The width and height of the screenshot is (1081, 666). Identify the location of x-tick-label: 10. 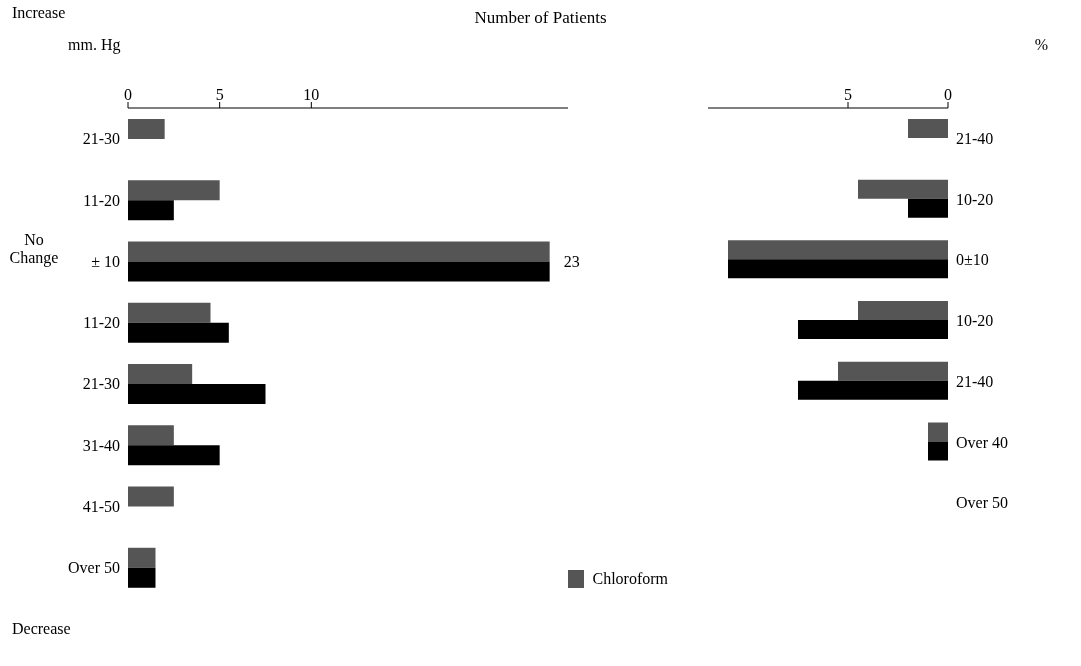
(311, 94).